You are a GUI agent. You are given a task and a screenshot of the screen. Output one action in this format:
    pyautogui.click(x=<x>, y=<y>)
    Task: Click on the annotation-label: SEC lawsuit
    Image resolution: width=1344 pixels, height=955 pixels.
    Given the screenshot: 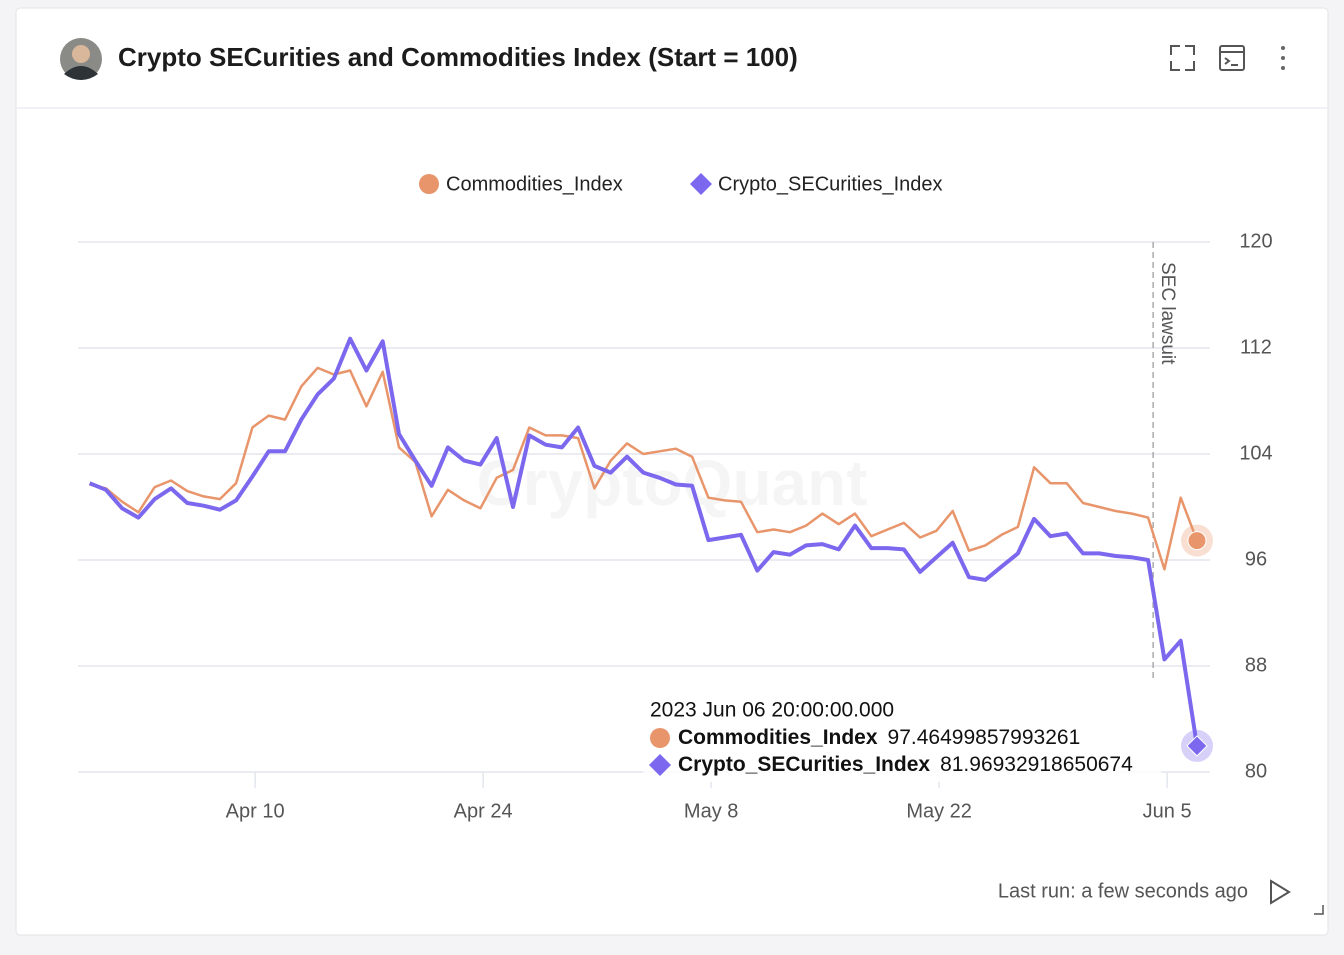 What is the action you would take?
    pyautogui.click(x=1167, y=313)
    